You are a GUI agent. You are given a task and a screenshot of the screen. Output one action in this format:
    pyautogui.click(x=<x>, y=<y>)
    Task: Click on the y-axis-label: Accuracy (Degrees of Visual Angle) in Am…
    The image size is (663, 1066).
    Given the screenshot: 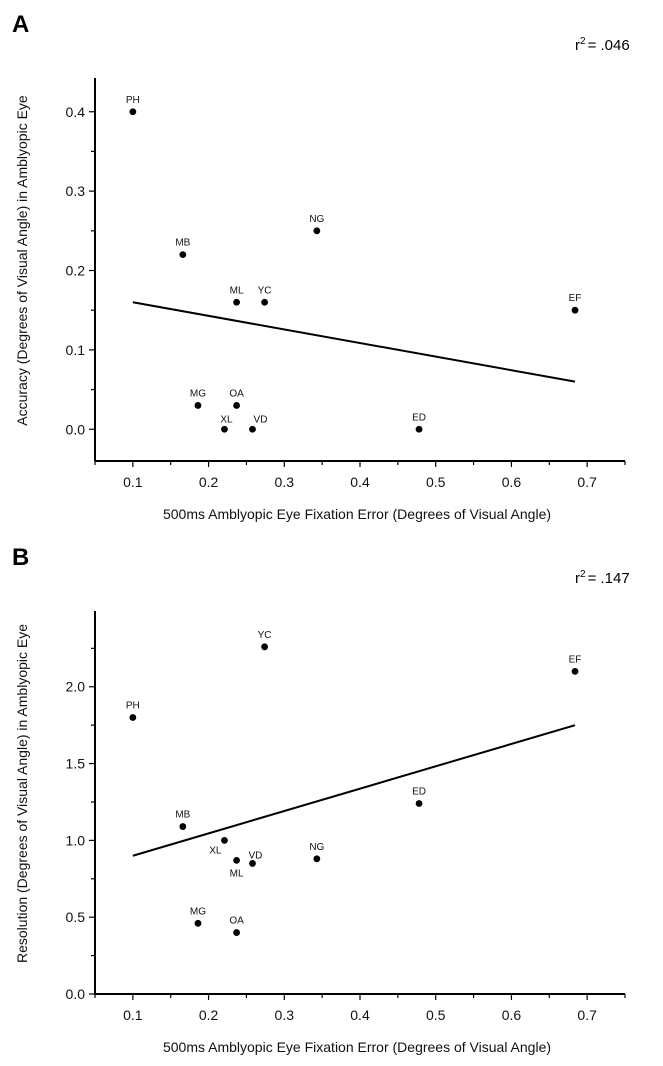 What is the action you would take?
    pyautogui.click(x=22, y=260)
    